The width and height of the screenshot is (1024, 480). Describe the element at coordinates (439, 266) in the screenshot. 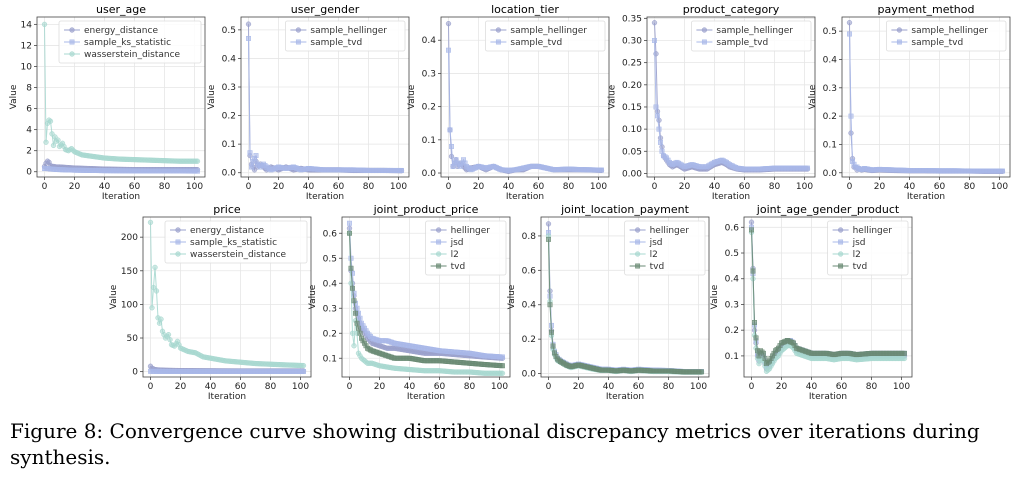

I see `legend-marker-tvd` at that location.